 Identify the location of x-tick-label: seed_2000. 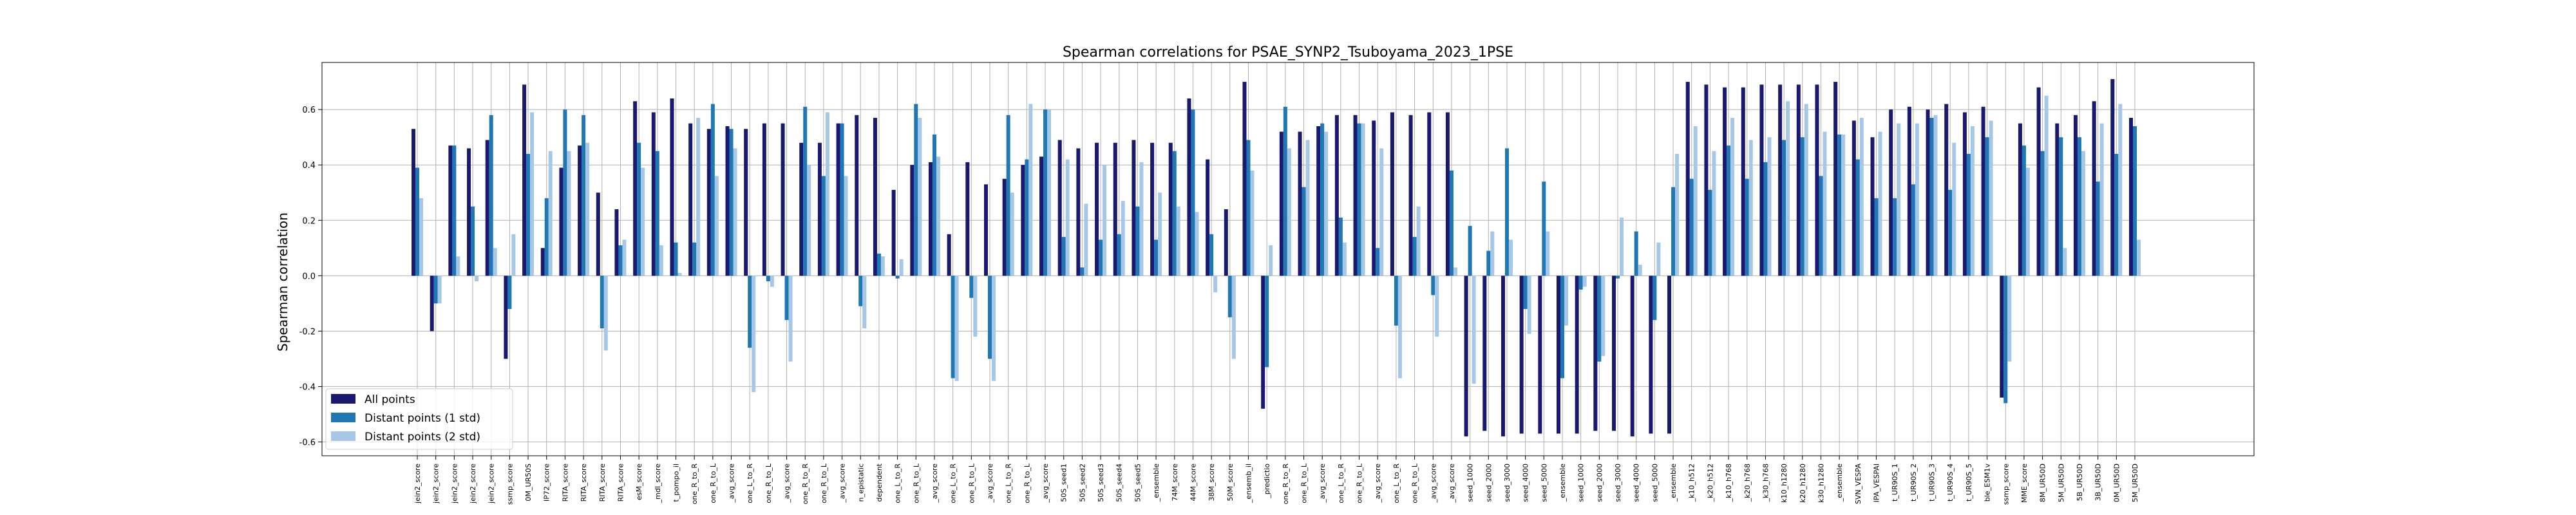
(1599, 483).